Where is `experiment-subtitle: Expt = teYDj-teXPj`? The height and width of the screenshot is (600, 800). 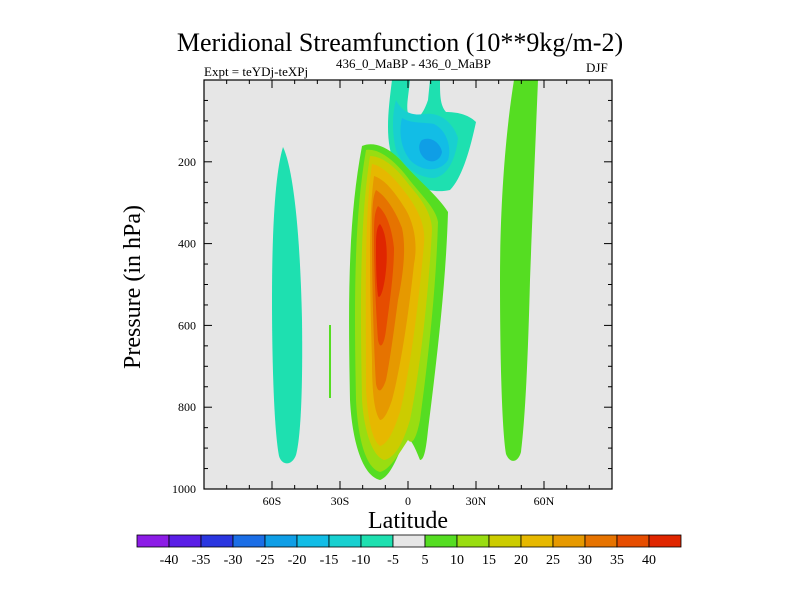 experiment-subtitle: Expt = teYDj-teXPj is located at coordinates (256, 71).